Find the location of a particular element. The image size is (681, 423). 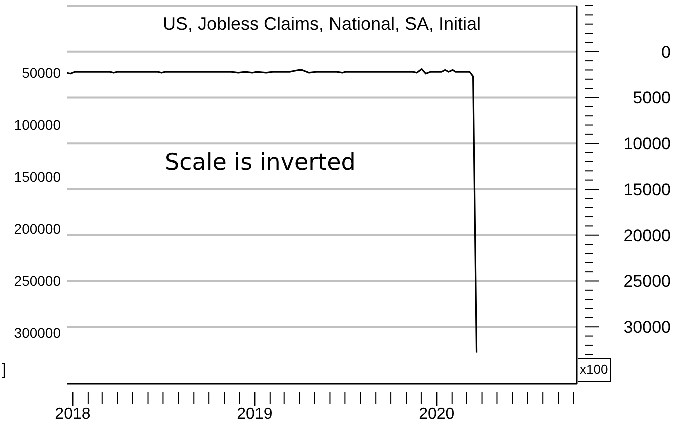

y-tick-label: 300000 is located at coordinates (38, 333).